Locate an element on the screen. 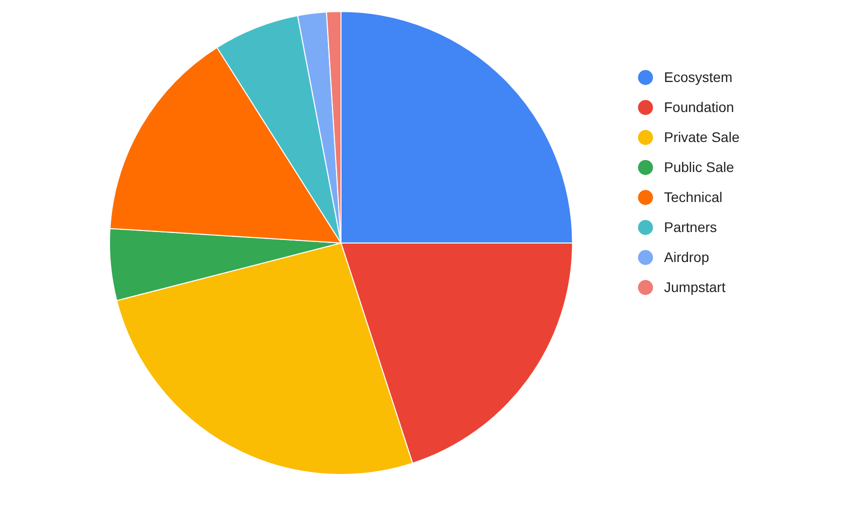 The image size is (866, 507). legend-label: Technical is located at coordinates (693, 197).